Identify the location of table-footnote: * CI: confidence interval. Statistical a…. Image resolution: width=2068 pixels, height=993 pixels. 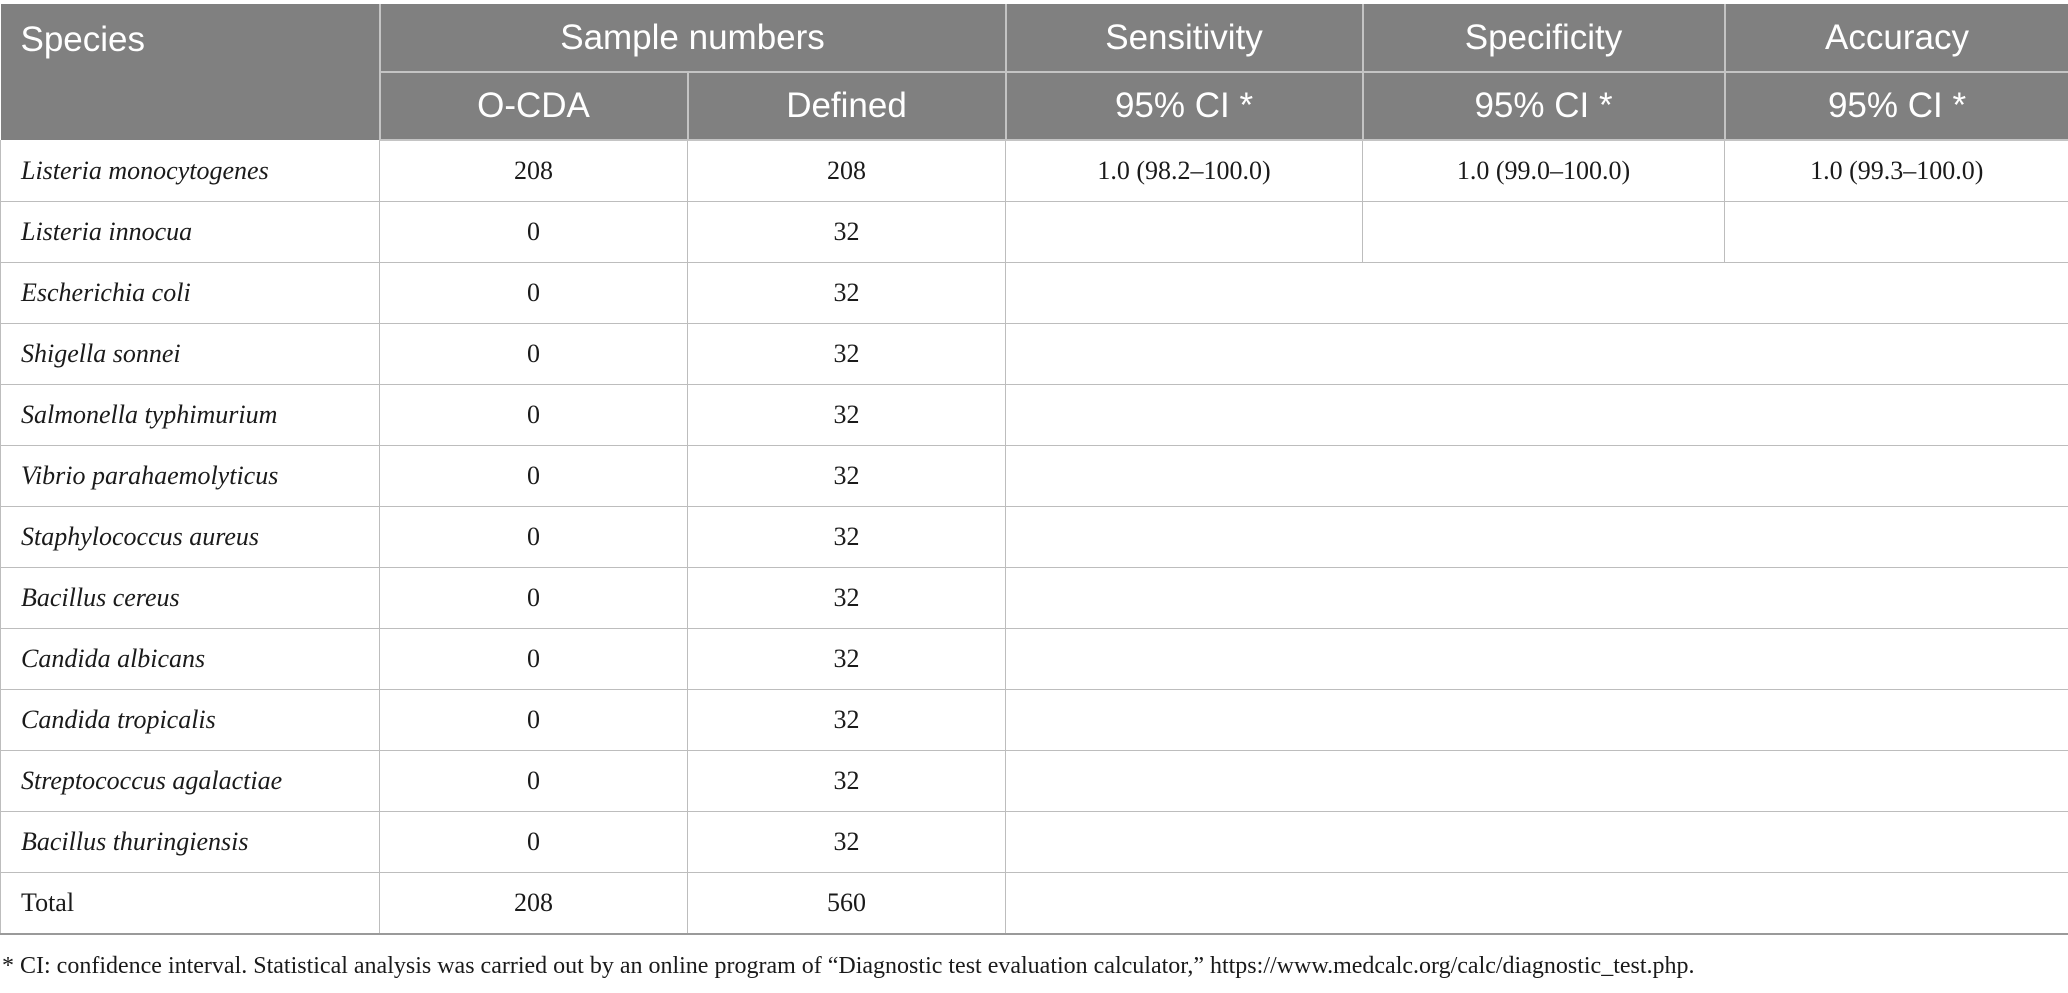
(848, 966).